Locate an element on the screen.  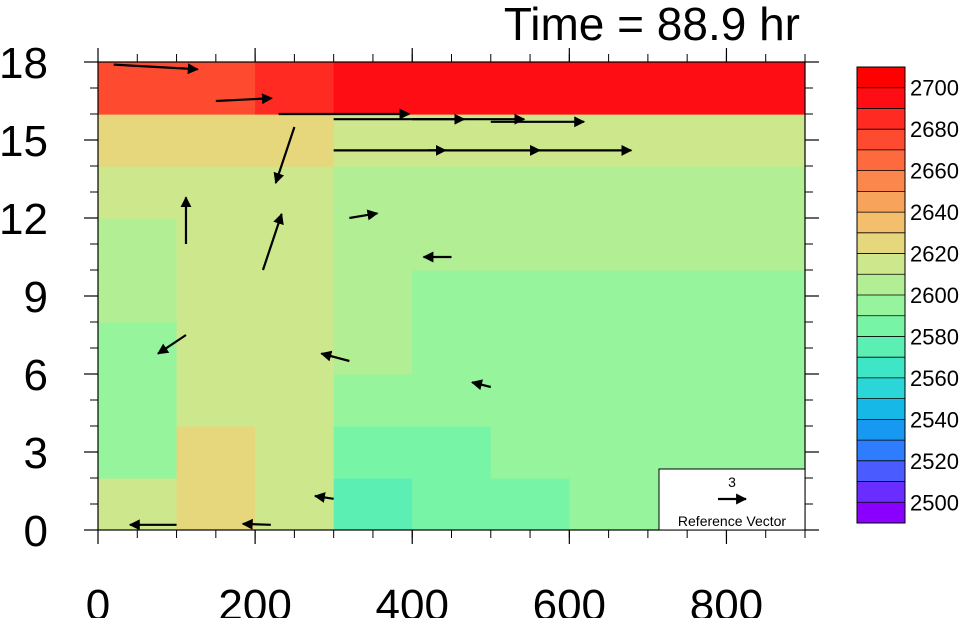
x-tick-label: 200 is located at coordinates (254, 599).